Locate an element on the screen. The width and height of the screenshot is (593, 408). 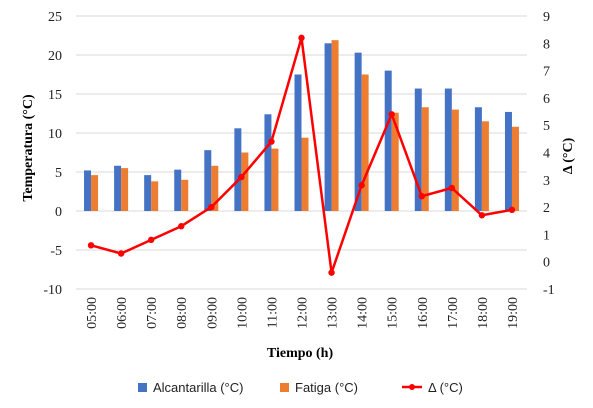
x-tick-label: 14:00 is located at coordinates (363, 313).